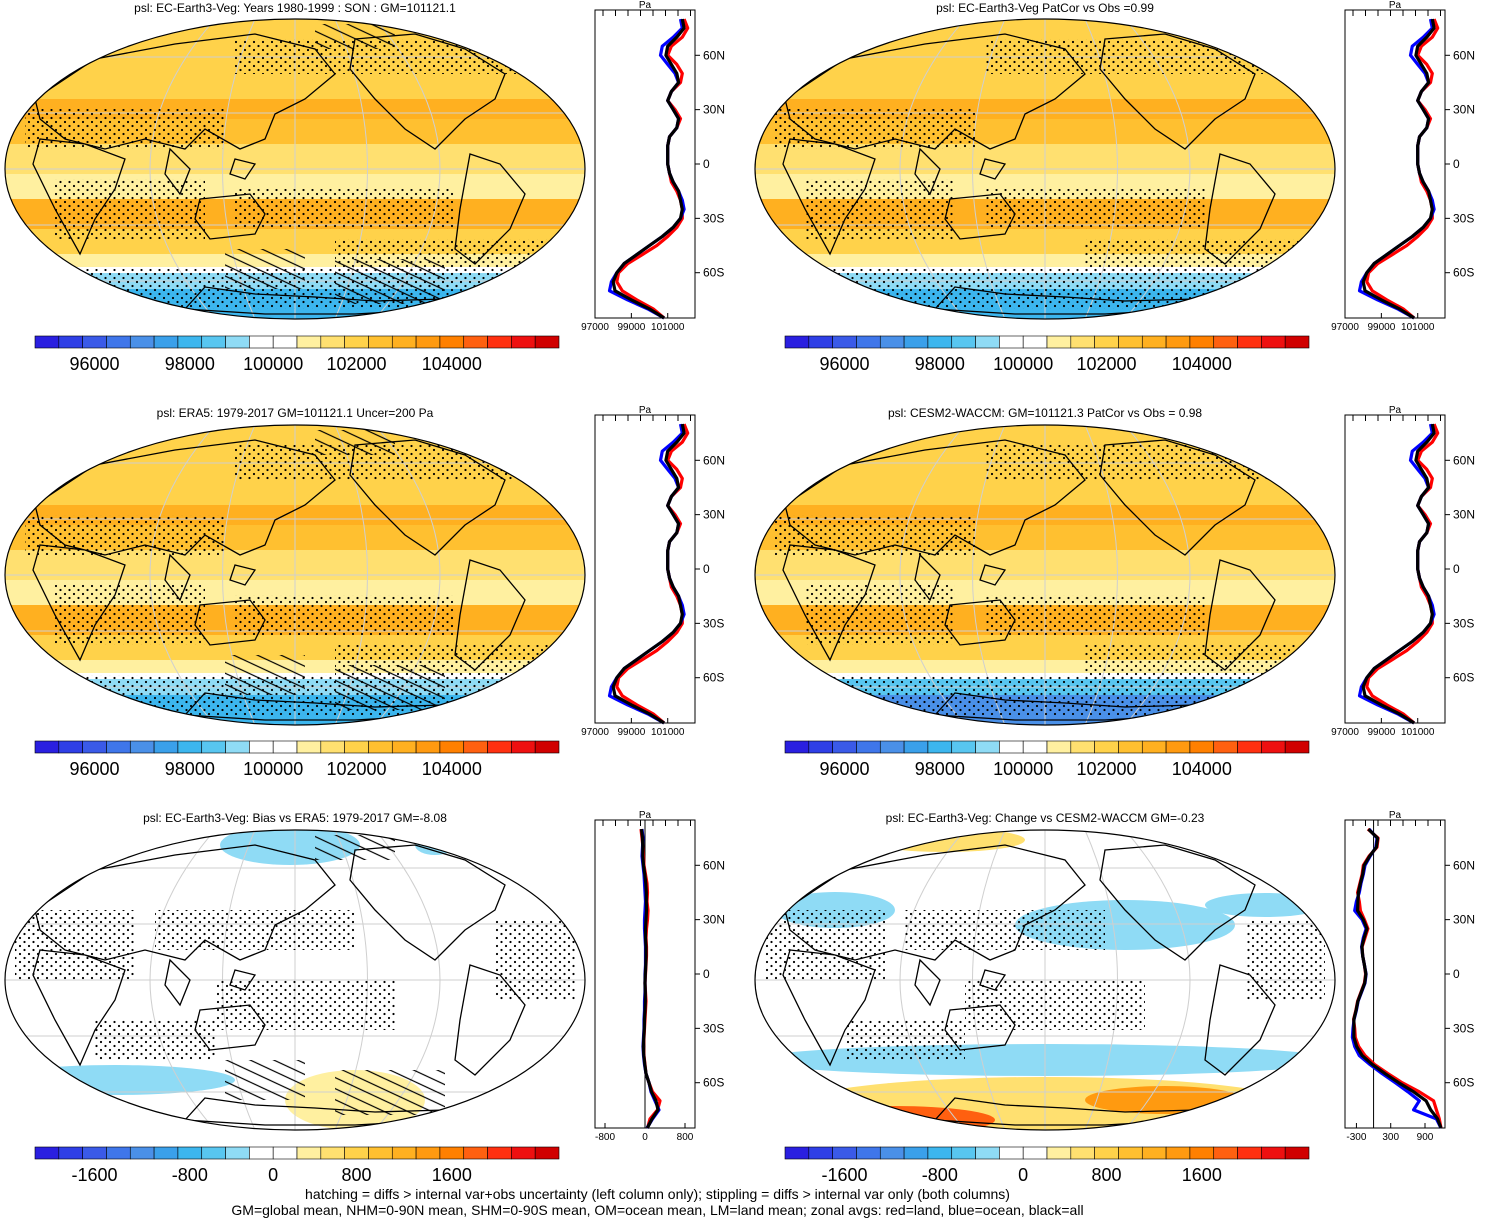 Image resolution: width=1485 pixels, height=1218 pixels. Describe the element at coordinates (845, 1175) in the screenshot. I see `colorbar-tick-label: -1600` at that location.